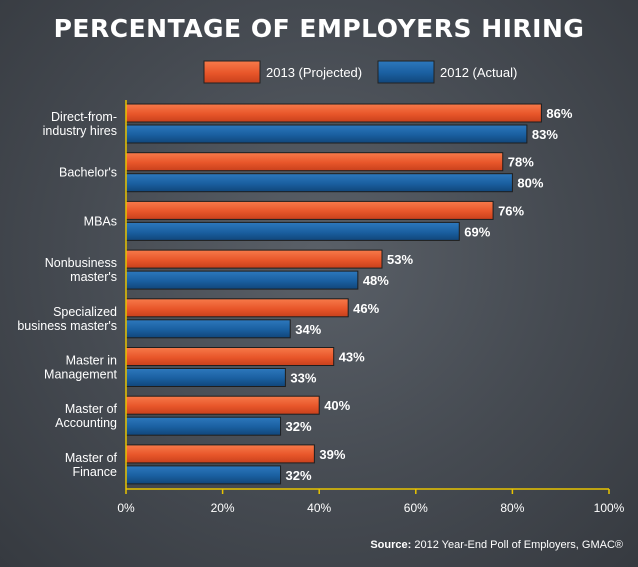 The width and height of the screenshot is (638, 567). What do you see at coordinates (337, 405) in the screenshot?
I see `value-label-2013-6: 40%` at bounding box center [337, 405].